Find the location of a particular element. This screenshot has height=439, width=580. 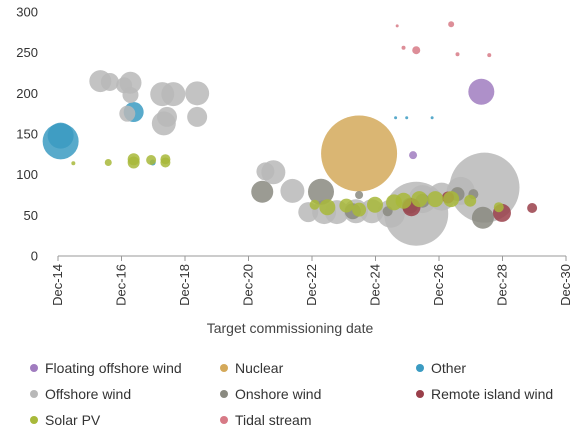

x-tick-label: Dec-24 is located at coordinates (375, 285).